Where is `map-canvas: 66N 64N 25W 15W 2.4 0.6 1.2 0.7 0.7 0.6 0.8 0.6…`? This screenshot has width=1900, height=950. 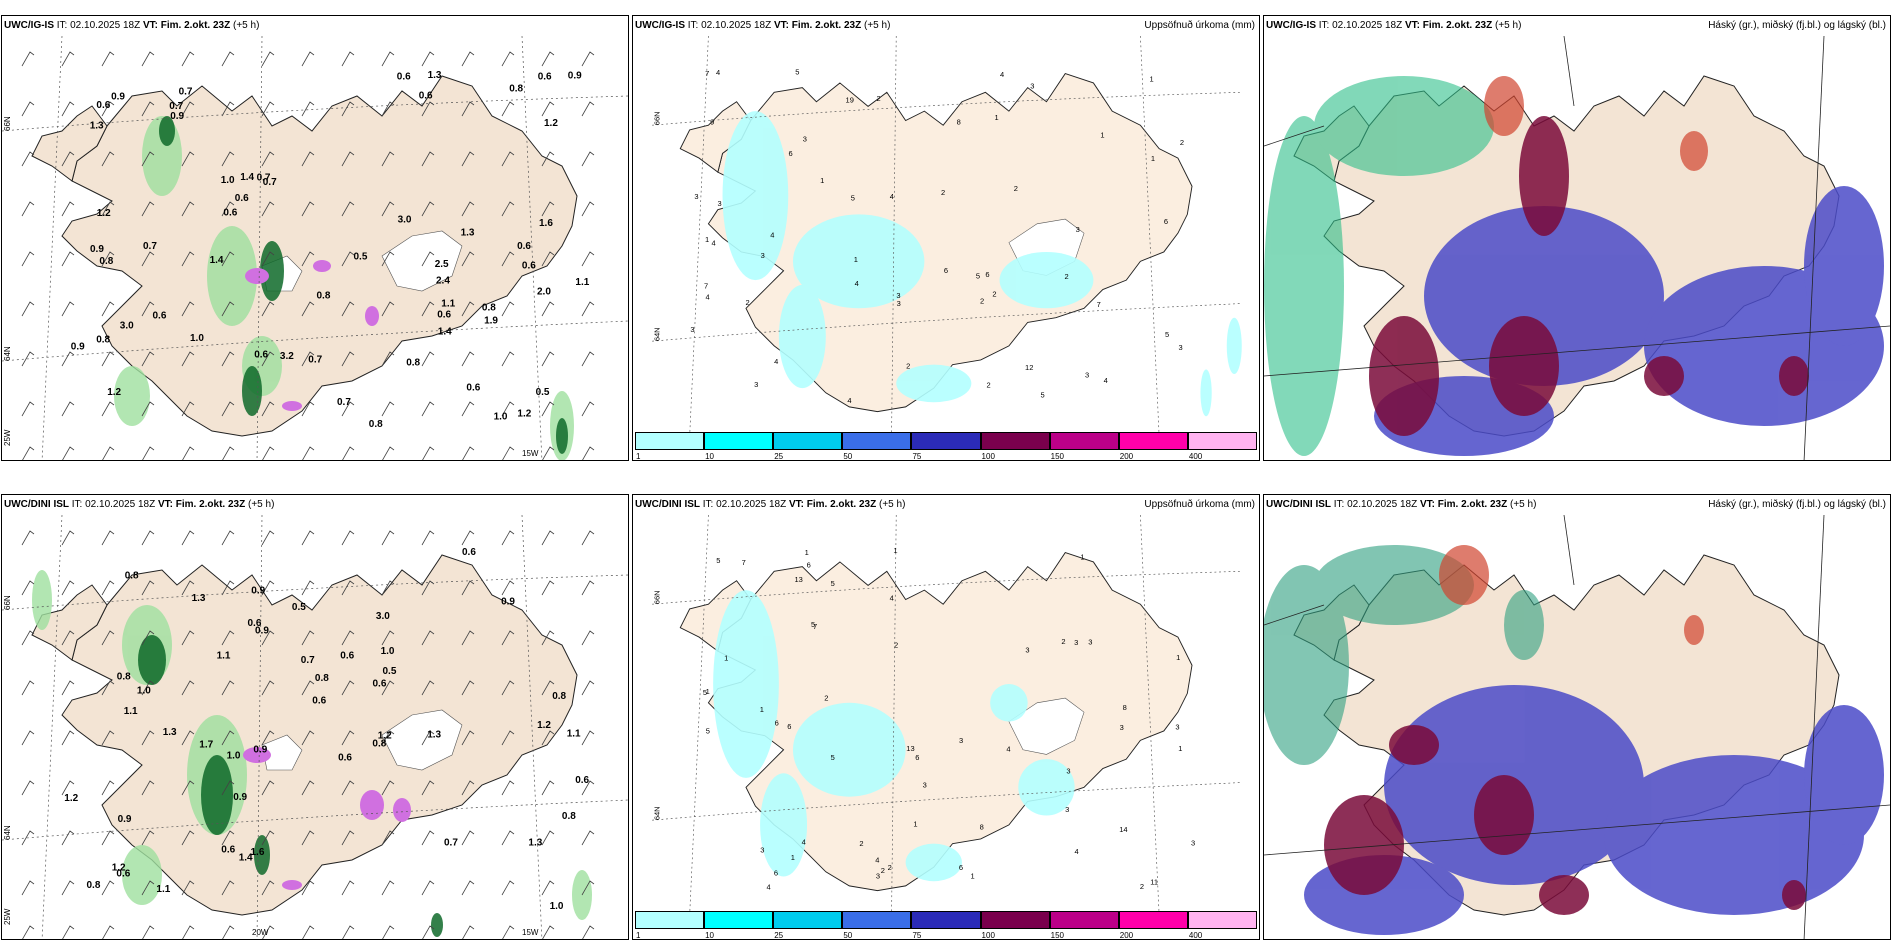
map-canvas: 66N 64N 25W 15W 2.4 0.6 1.2 0.7 0.7 0.6 0.8 0.6… is located at coordinates (315, 248).